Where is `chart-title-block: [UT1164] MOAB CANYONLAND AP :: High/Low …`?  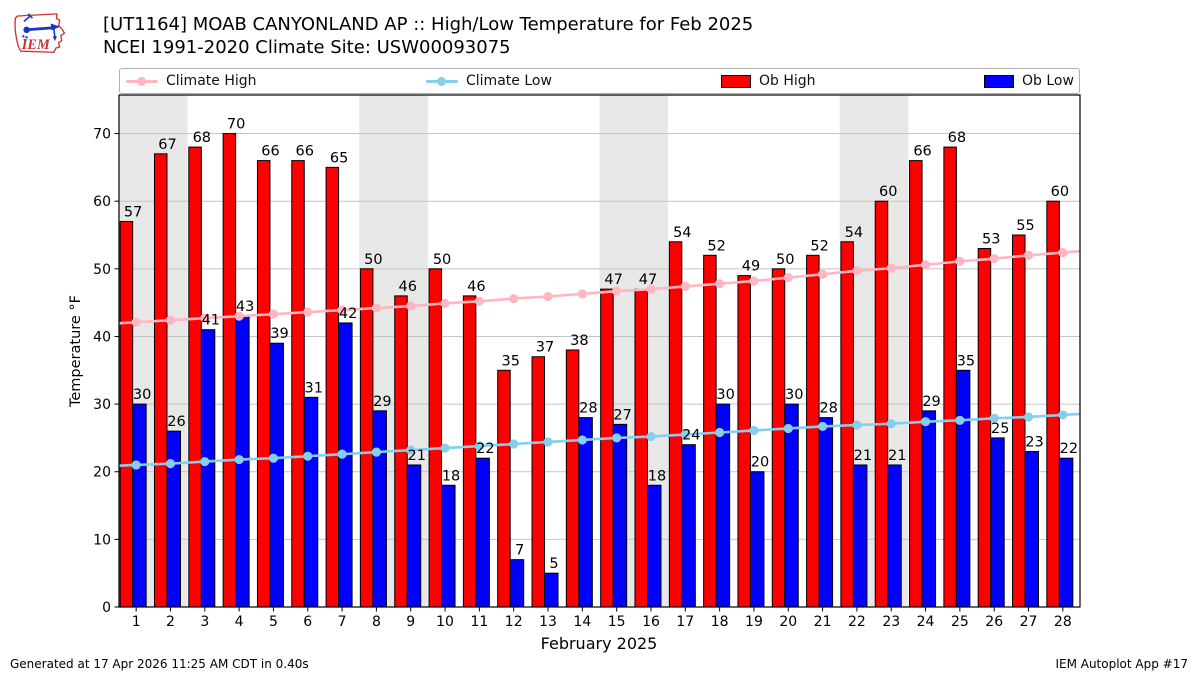
chart-title-block: [UT1164] MOAB CANYONLAND AP :: High/Low … is located at coordinates (428, 36).